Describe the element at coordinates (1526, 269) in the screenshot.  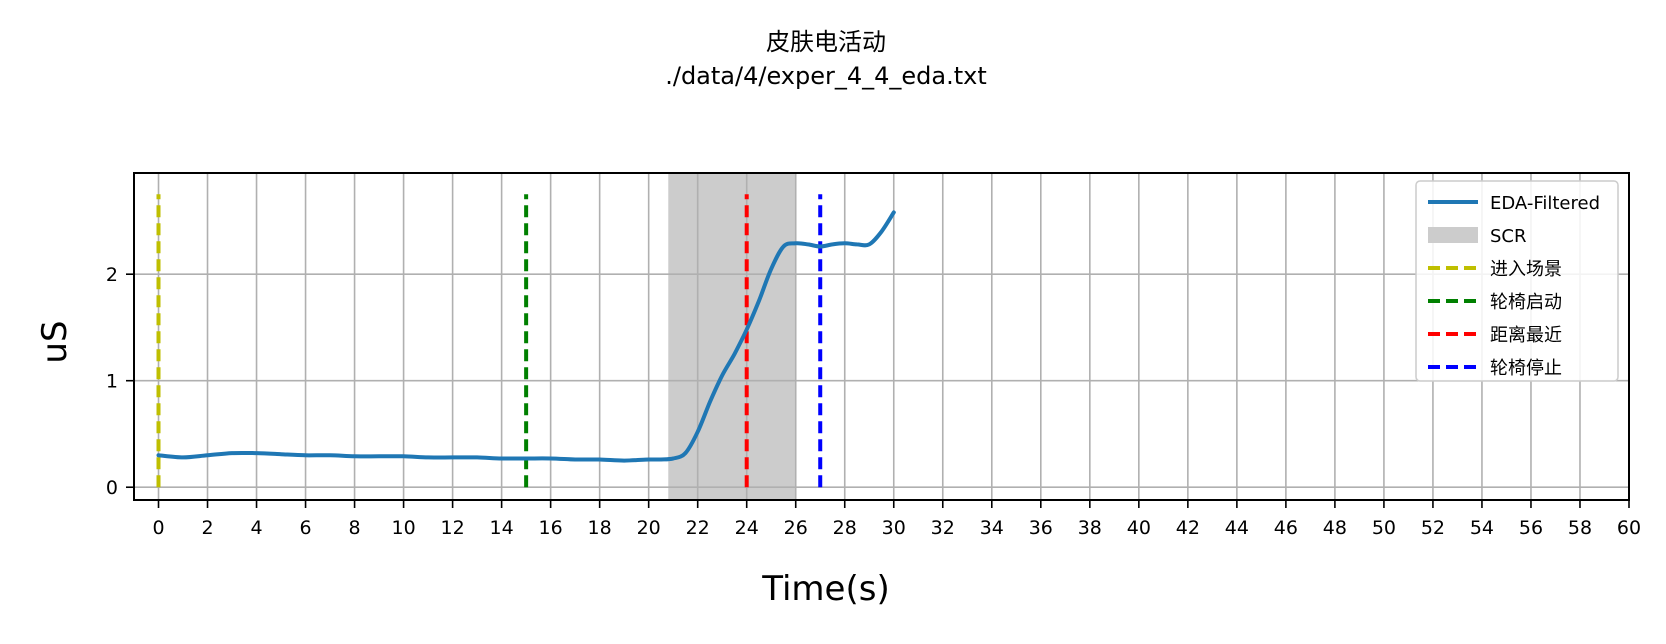
I see `legend-entry-label: 进入场景` at that location.